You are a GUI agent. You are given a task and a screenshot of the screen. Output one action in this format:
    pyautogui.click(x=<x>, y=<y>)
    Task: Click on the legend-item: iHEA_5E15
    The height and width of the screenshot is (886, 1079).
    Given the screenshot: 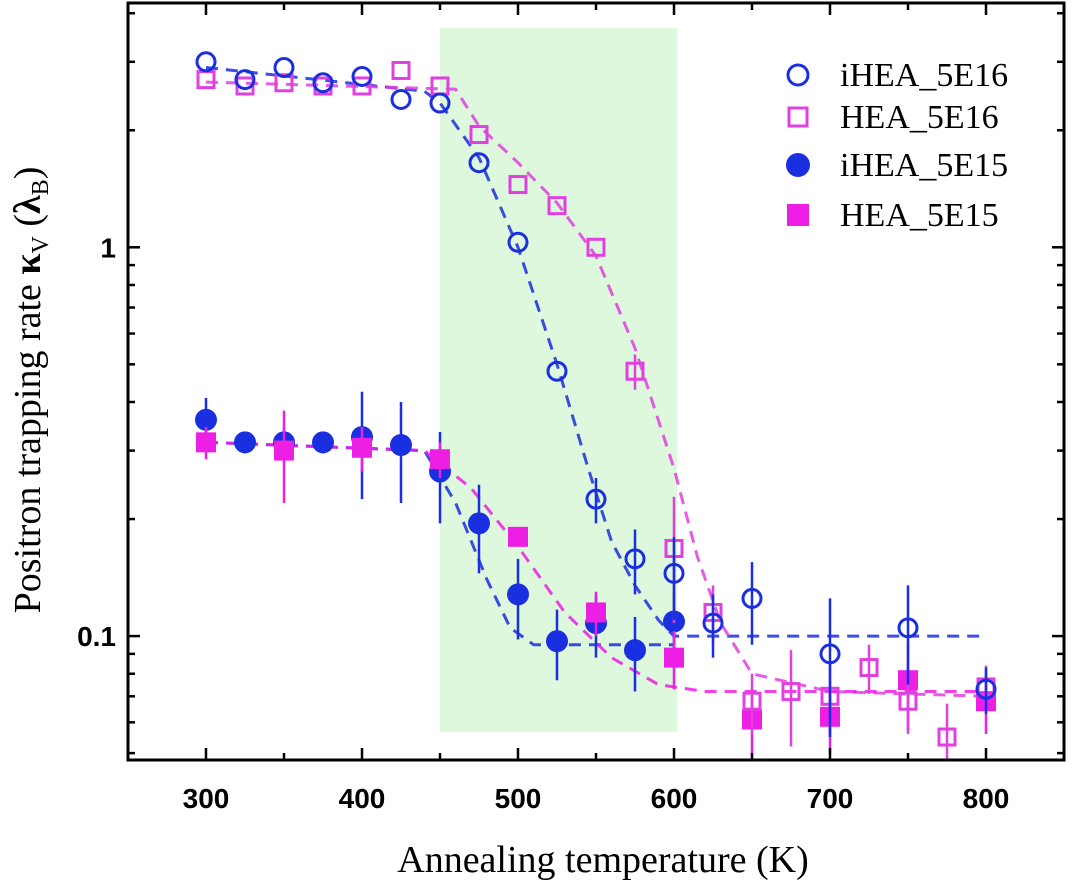 What is the action you would take?
    pyautogui.click(x=897, y=165)
    